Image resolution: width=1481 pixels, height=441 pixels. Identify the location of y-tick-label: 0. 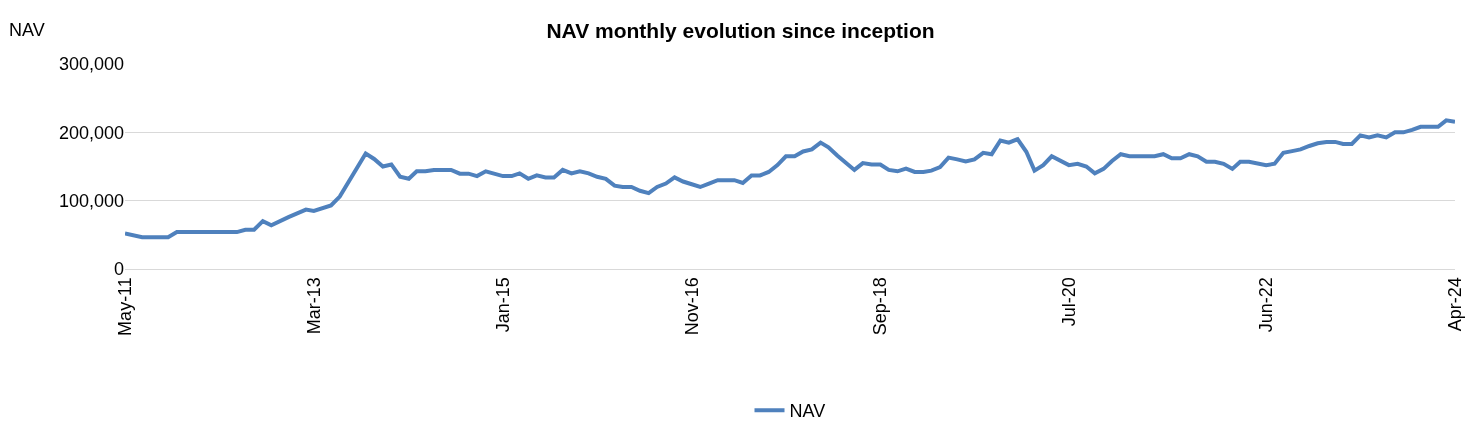
(118, 269).